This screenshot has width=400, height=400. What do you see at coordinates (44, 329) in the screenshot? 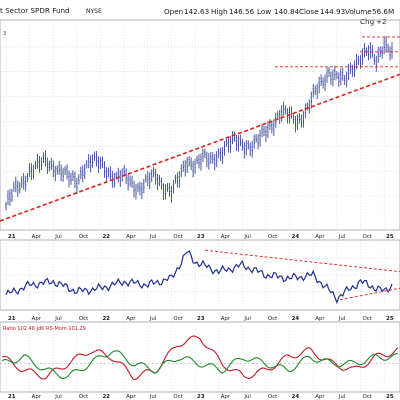
I see `rrg-legend: Ratio 102.46 JdK RS-Mom 101.29` at bounding box center [44, 329].